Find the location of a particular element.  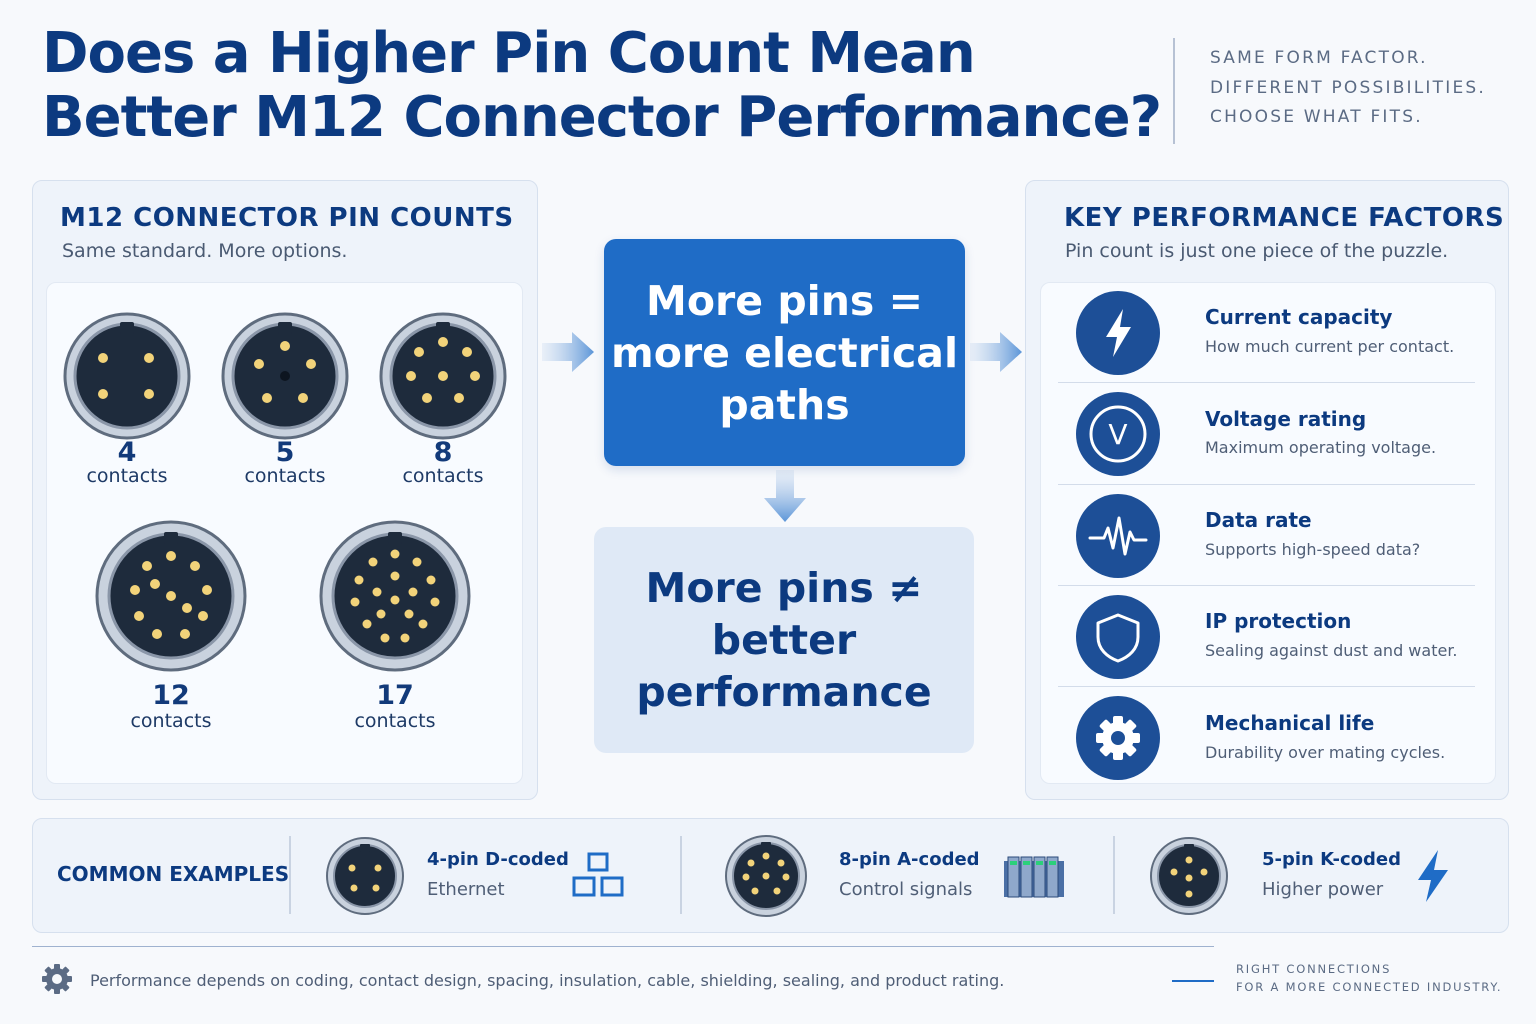

tagline-line: DIFFERENT POSSIBILITIES. is located at coordinates (1348, 87).